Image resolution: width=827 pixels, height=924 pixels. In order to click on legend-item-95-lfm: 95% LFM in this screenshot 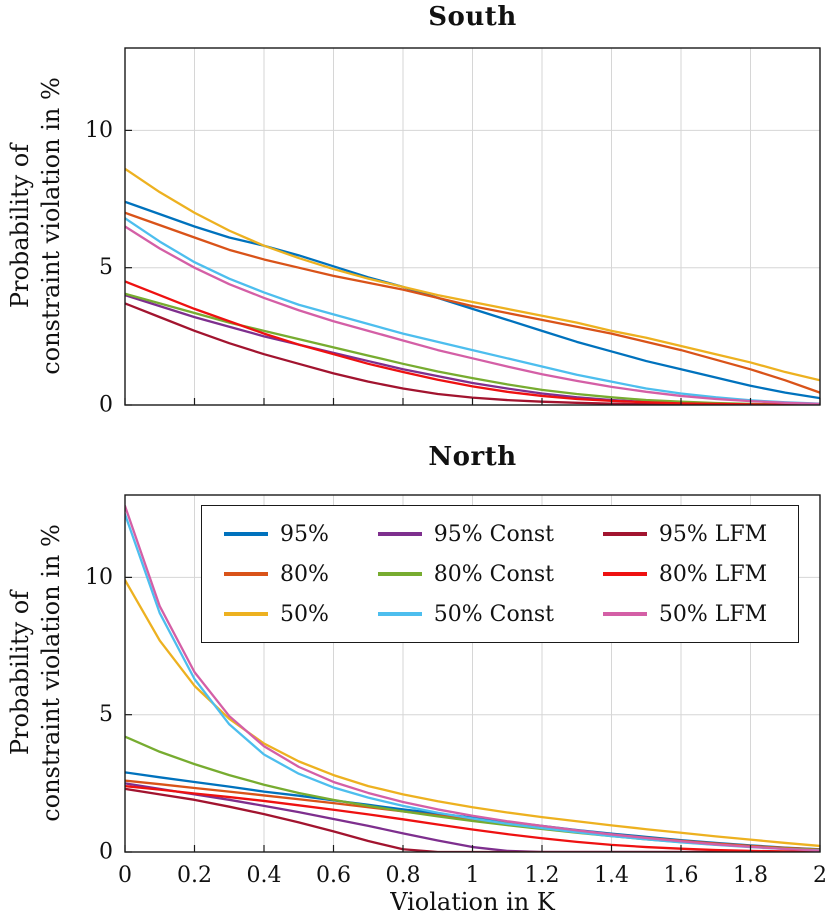, I will do `click(689, 534)`.